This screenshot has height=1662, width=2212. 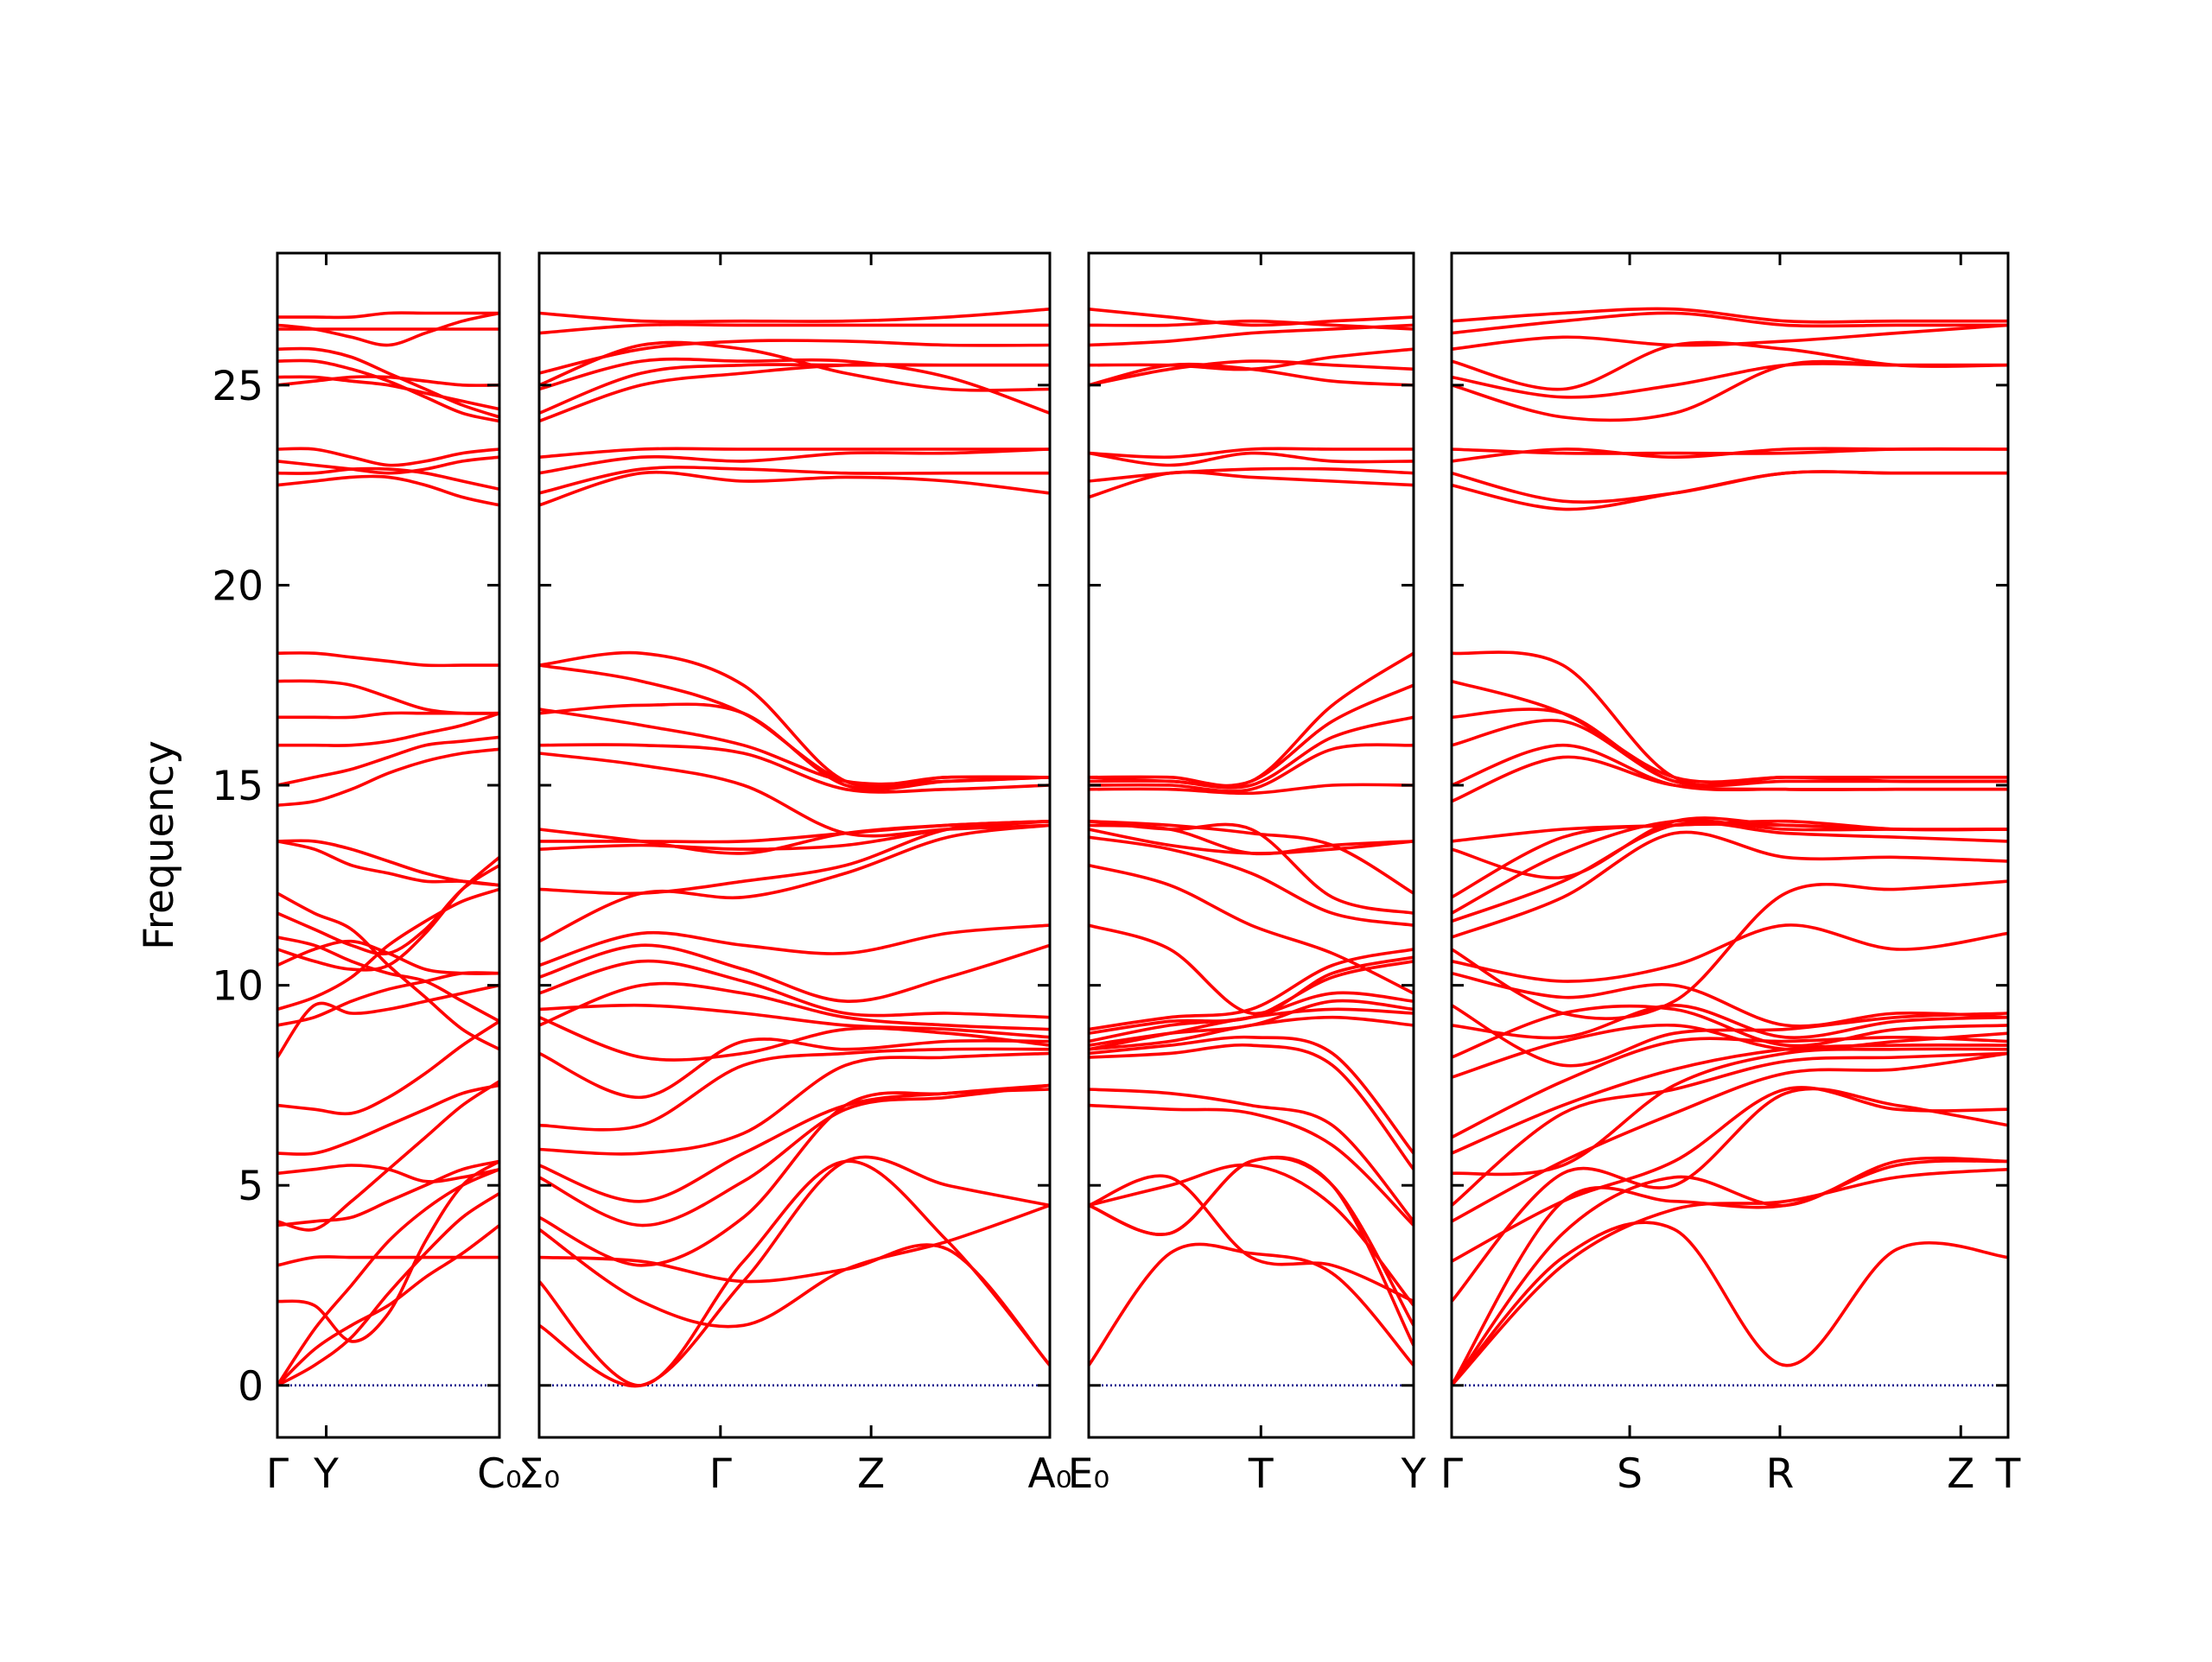 I want to click on x-tick-label: R, so click(x=1781, y=1474).